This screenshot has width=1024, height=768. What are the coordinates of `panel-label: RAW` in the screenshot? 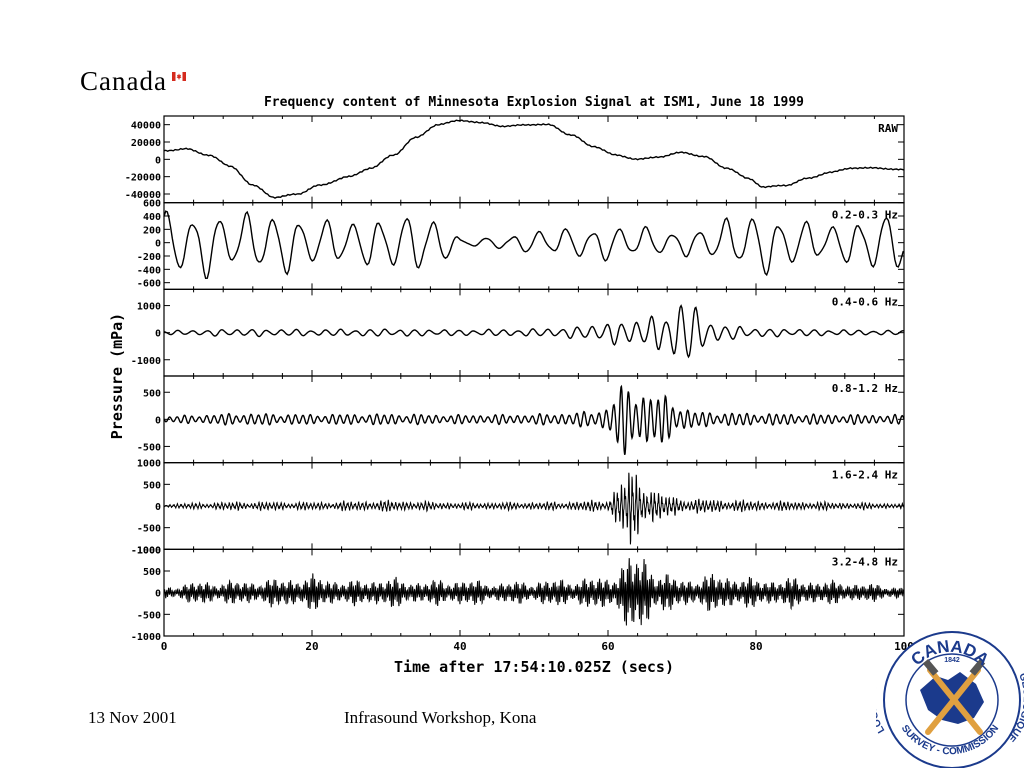 It's located at (888, 128).